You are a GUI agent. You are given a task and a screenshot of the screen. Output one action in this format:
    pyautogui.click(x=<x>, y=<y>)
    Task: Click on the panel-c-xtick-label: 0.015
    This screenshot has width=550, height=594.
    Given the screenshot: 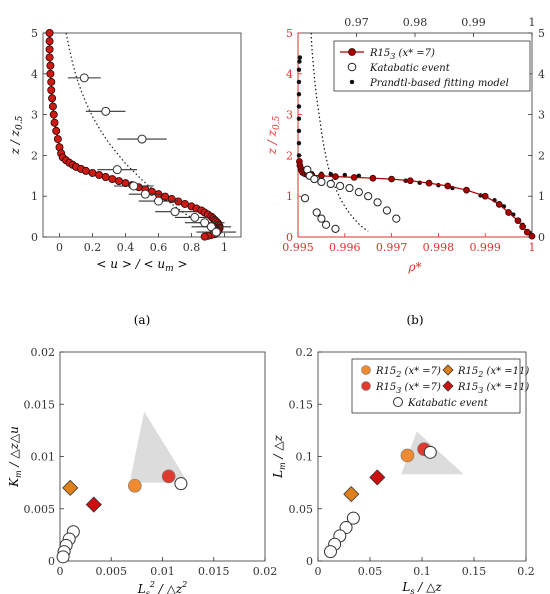 What is the action you would take?
    pyautogui.click(x=214, y=571)
    